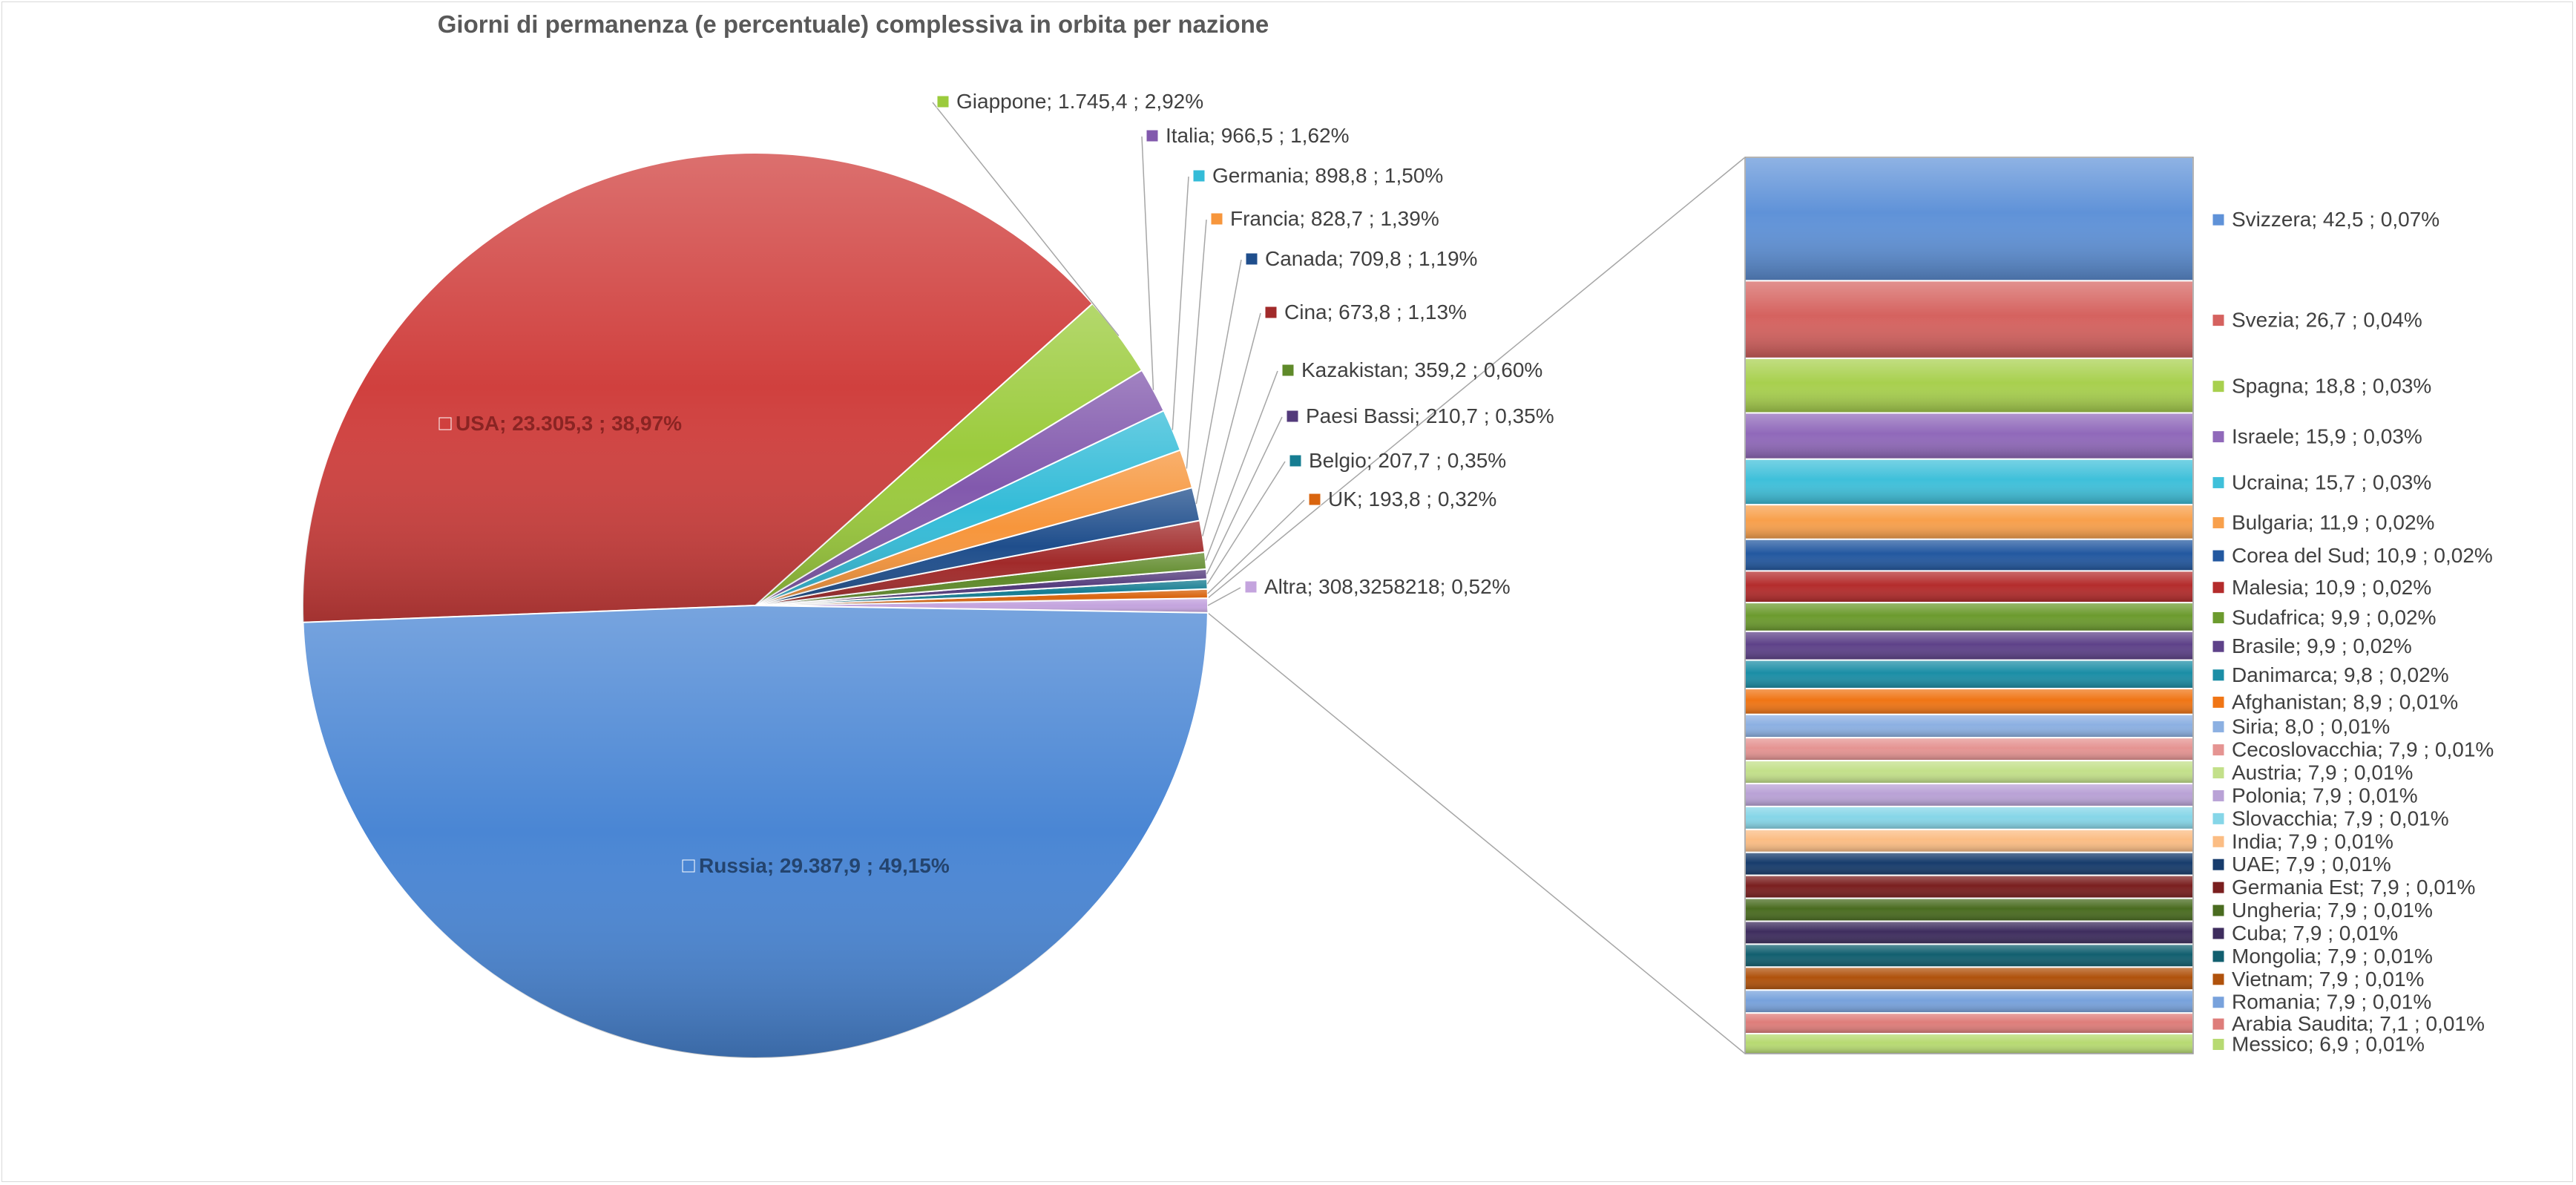  What do you see at coordinates (1969, 701) in the screenshot?
I see `bar-segment-shading-afghanistan` at bounding box center [1969, 701].